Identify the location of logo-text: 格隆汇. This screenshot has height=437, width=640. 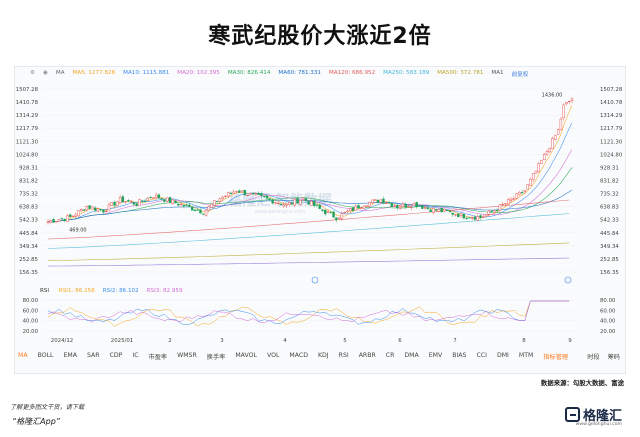
(602, 416).